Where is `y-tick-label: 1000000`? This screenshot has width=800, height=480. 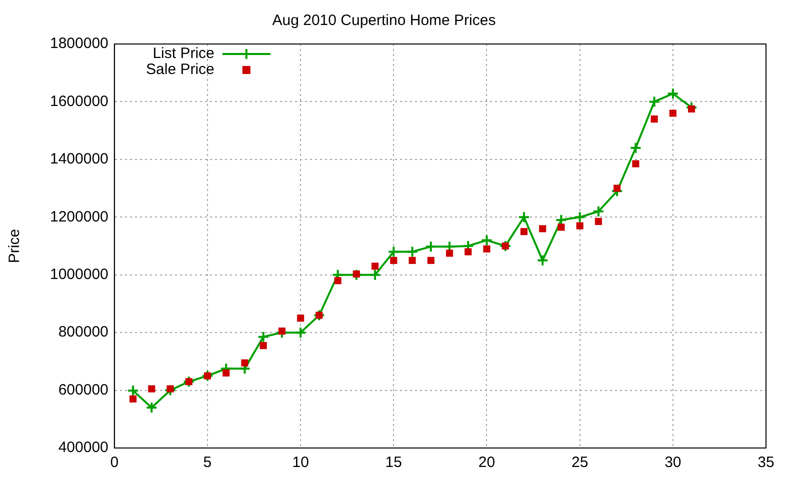 y-tick-label: 1000000 is located at coordinates (79, 274).